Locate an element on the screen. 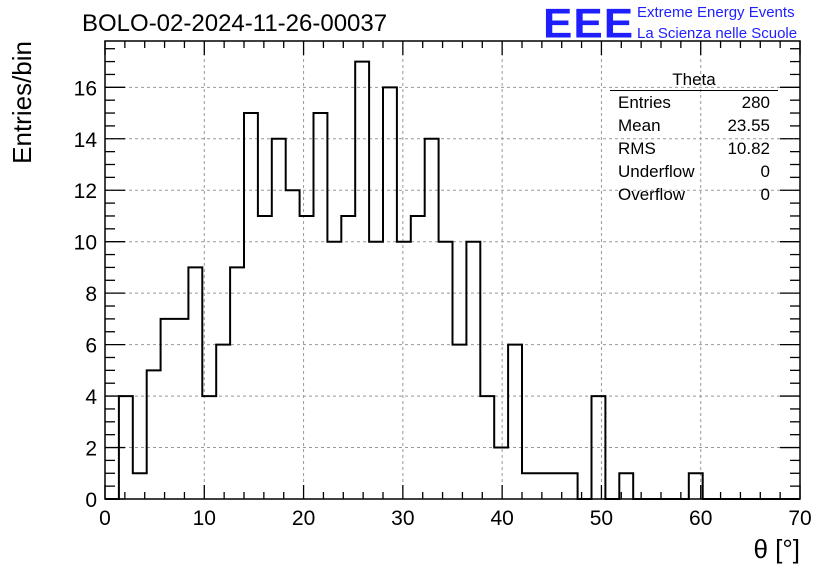 The image size is (836, 572). logo-line-1: Extreme Energy Events is located at coordinates (716, 12).